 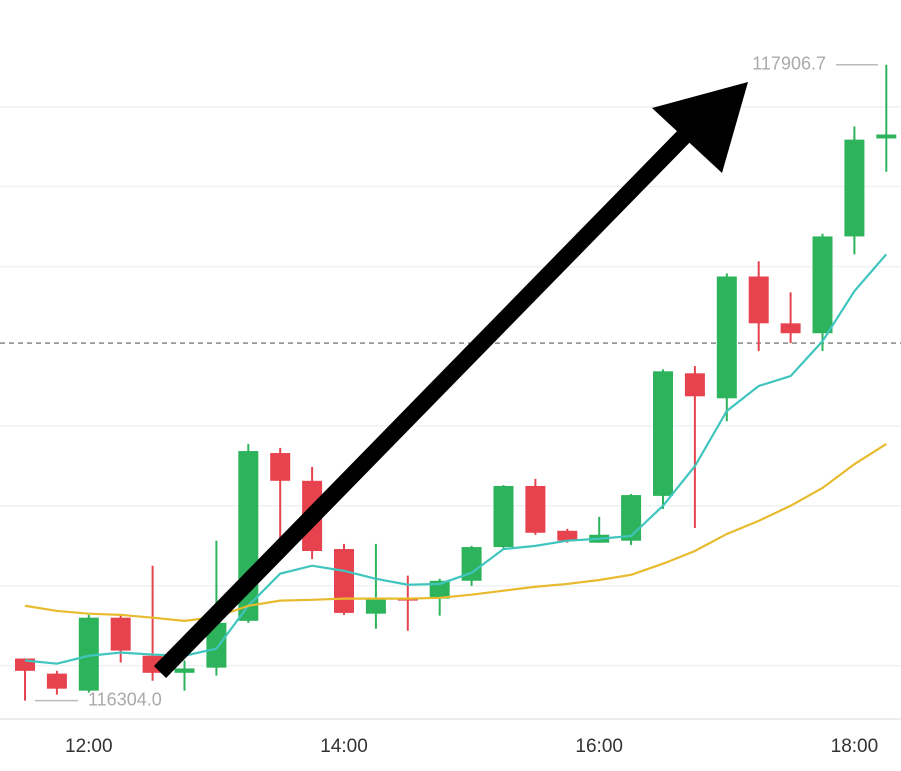 I want to click on x-tick-label: 16:00, so click(x=599, y=746).